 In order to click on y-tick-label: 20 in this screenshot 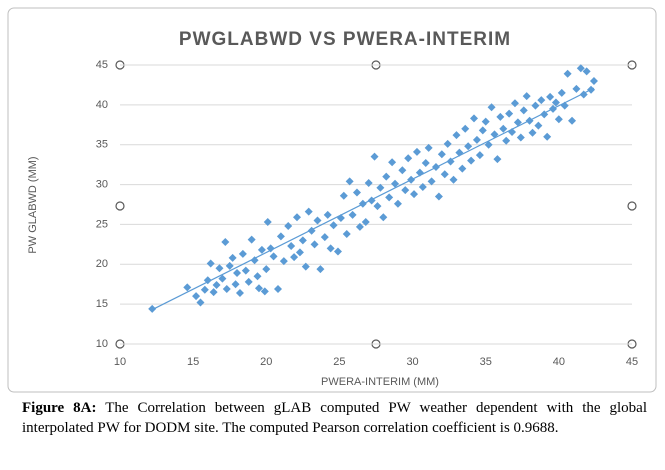, I will do `click(102, 264)`.